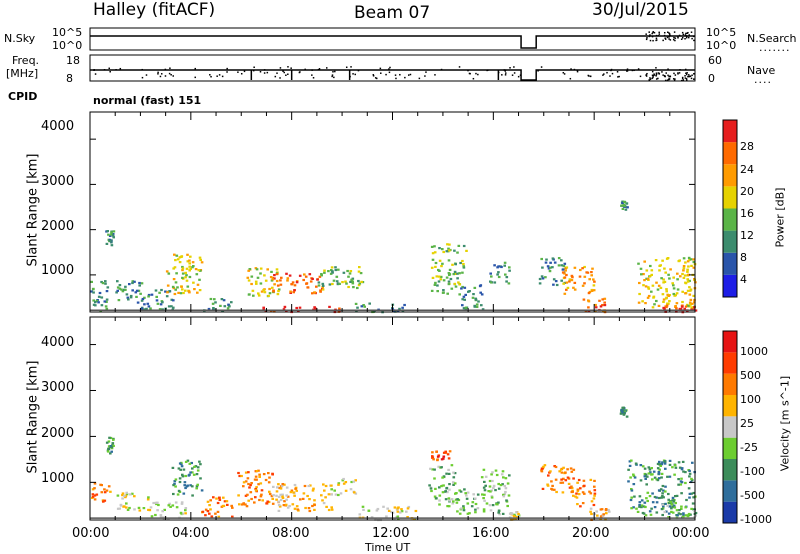 The image size is (800, 554). Describe the element at coordinates (750, 375) in the screenshot. I see `velocity-cbar-500: 500` at that location.